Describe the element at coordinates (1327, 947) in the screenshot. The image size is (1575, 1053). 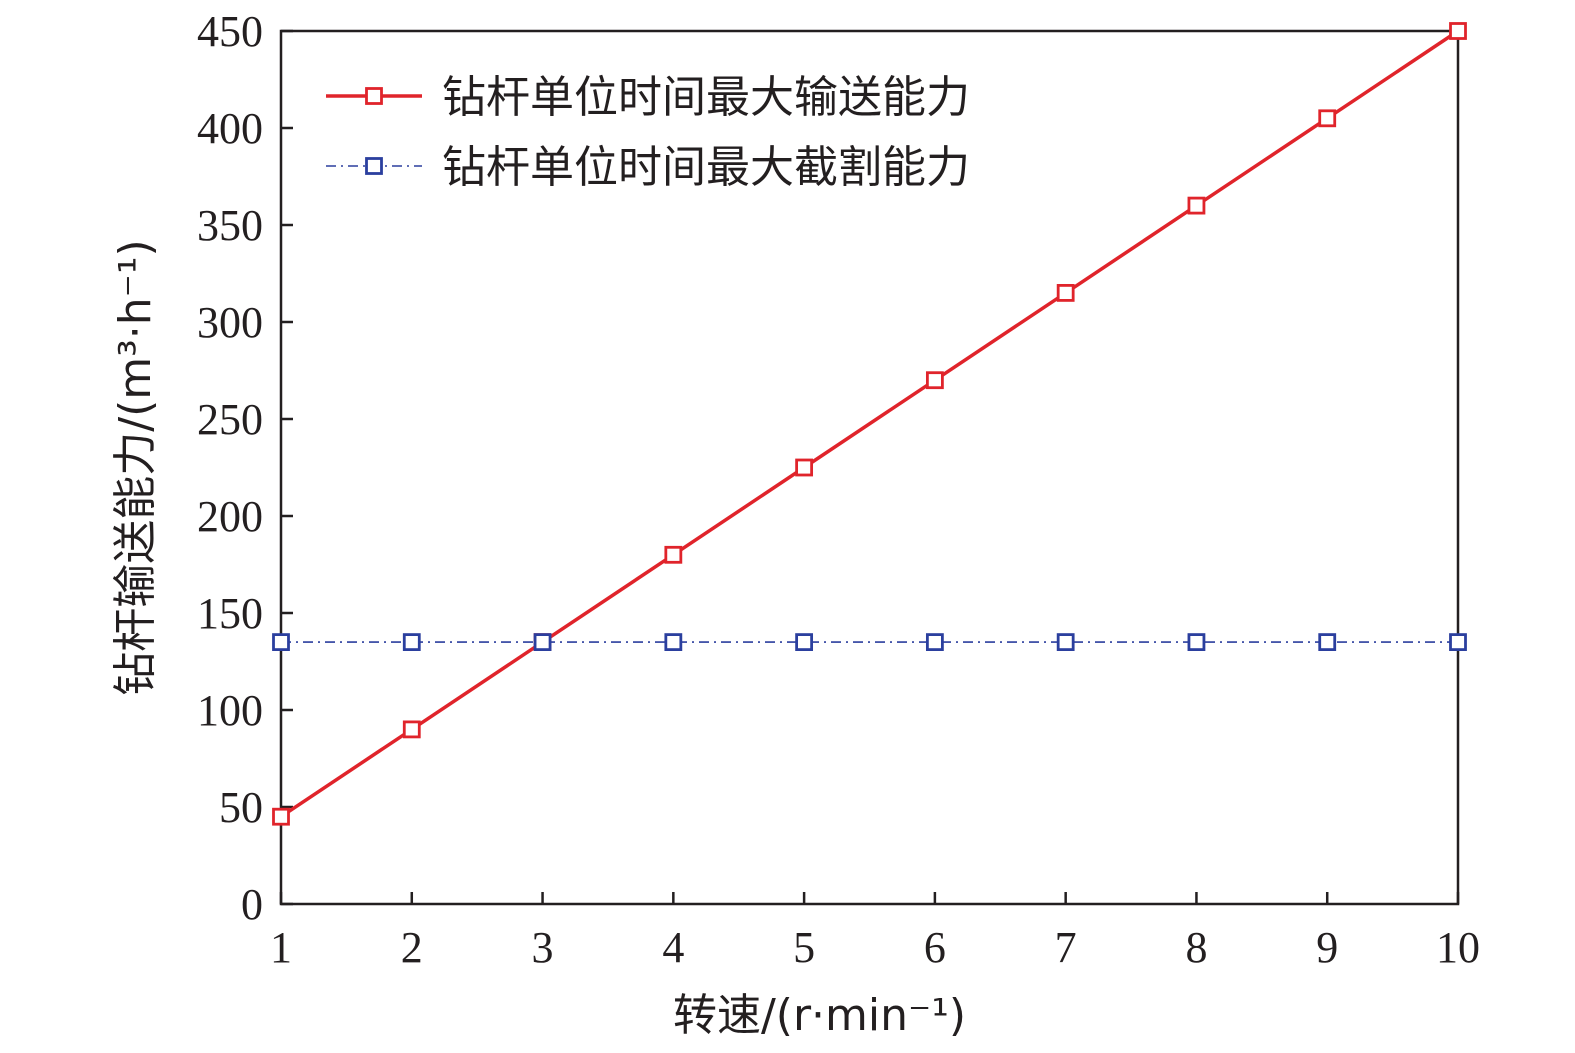
I see `x-tick-label: 9` at that location.